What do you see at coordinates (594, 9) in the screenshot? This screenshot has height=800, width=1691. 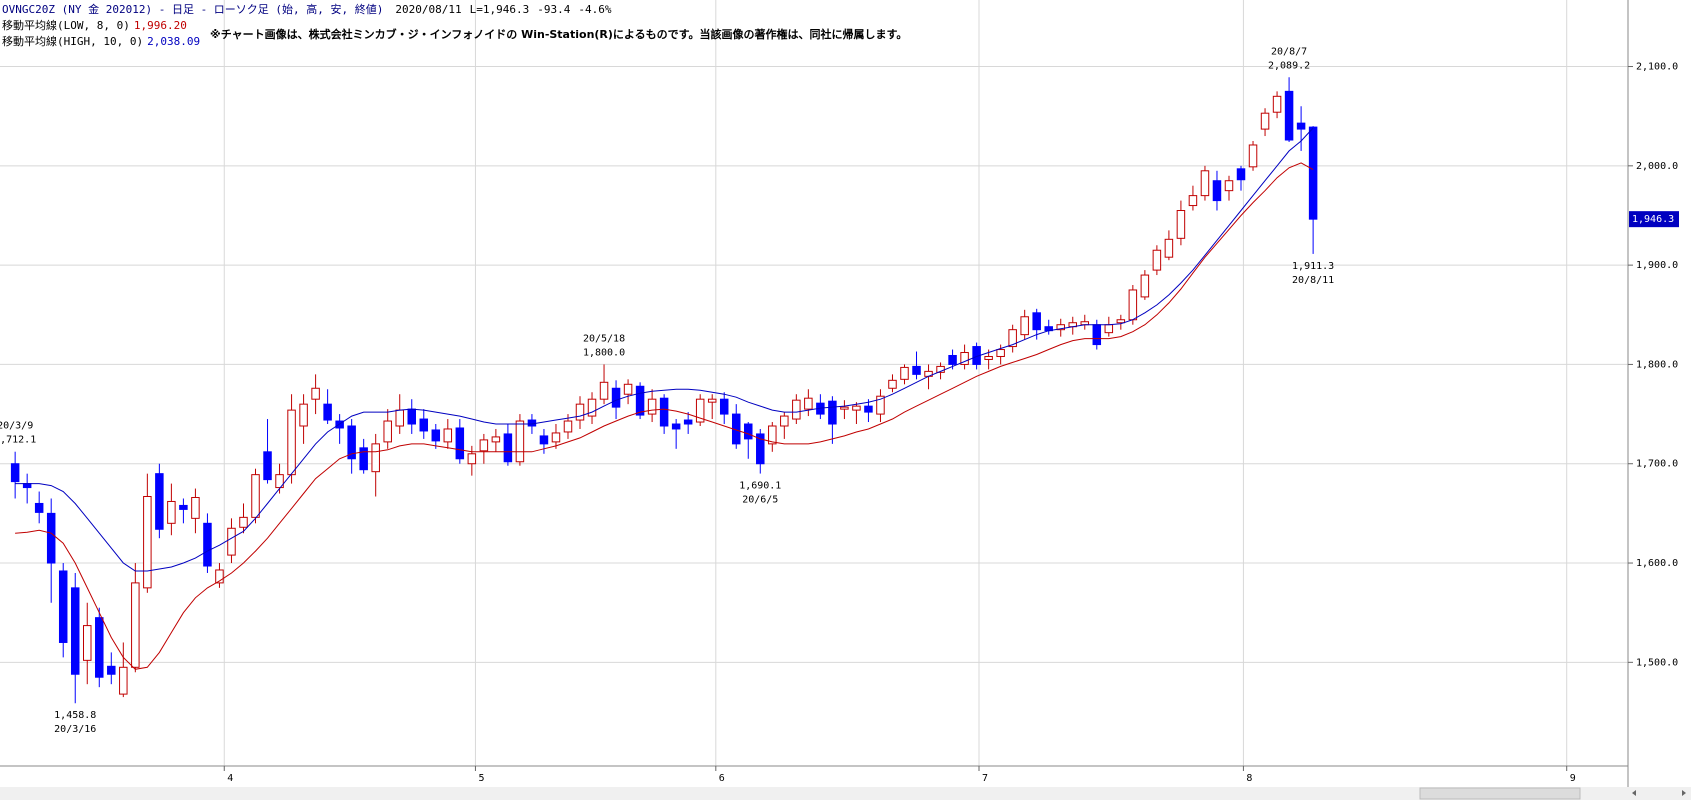 I see `change-pct: -4.6%` at bounding box center [594, 9].